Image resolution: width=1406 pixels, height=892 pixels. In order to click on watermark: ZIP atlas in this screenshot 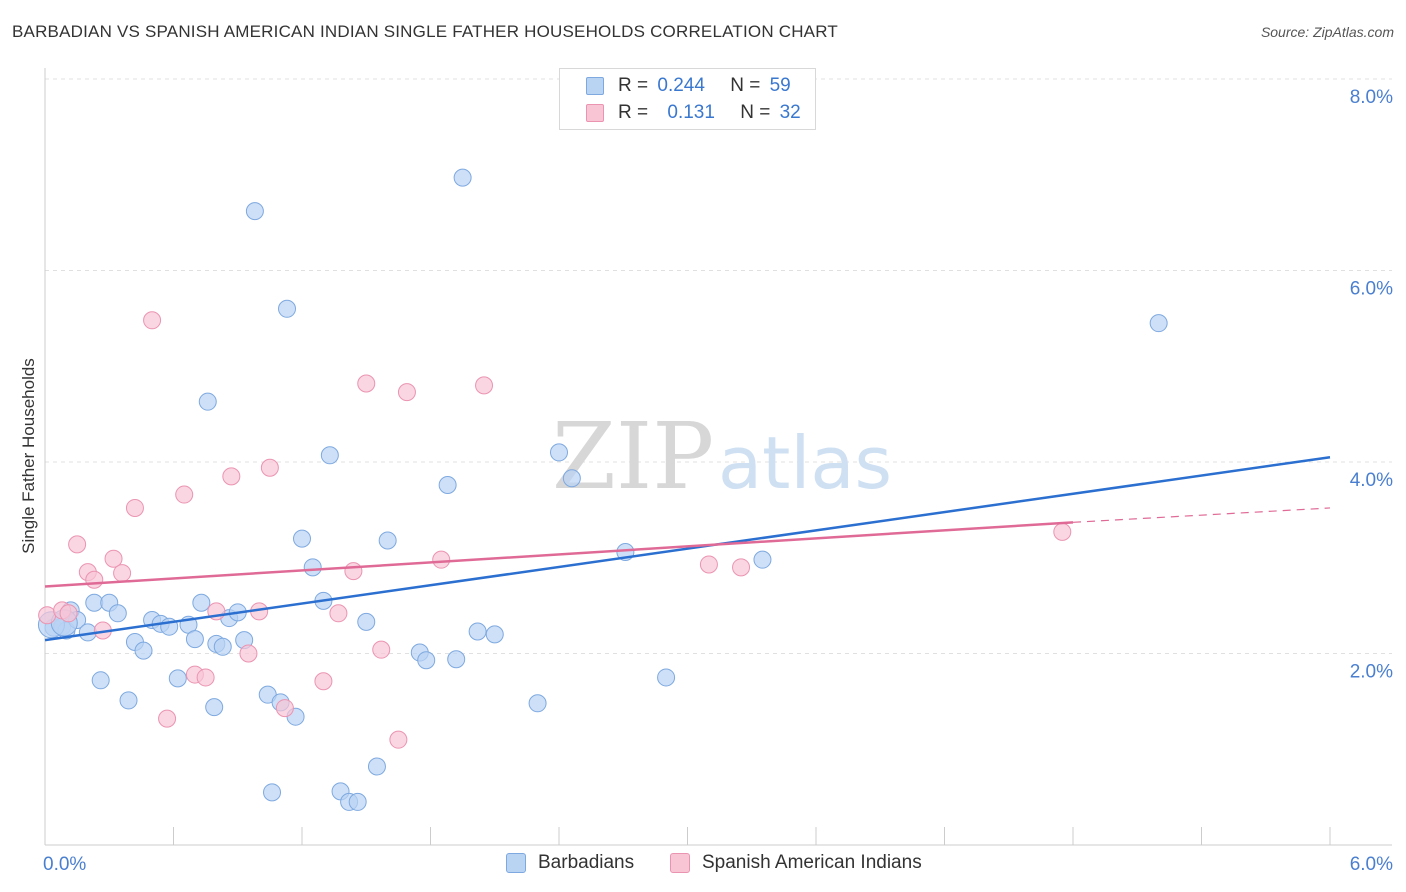, I will do `click(722, 456)`.